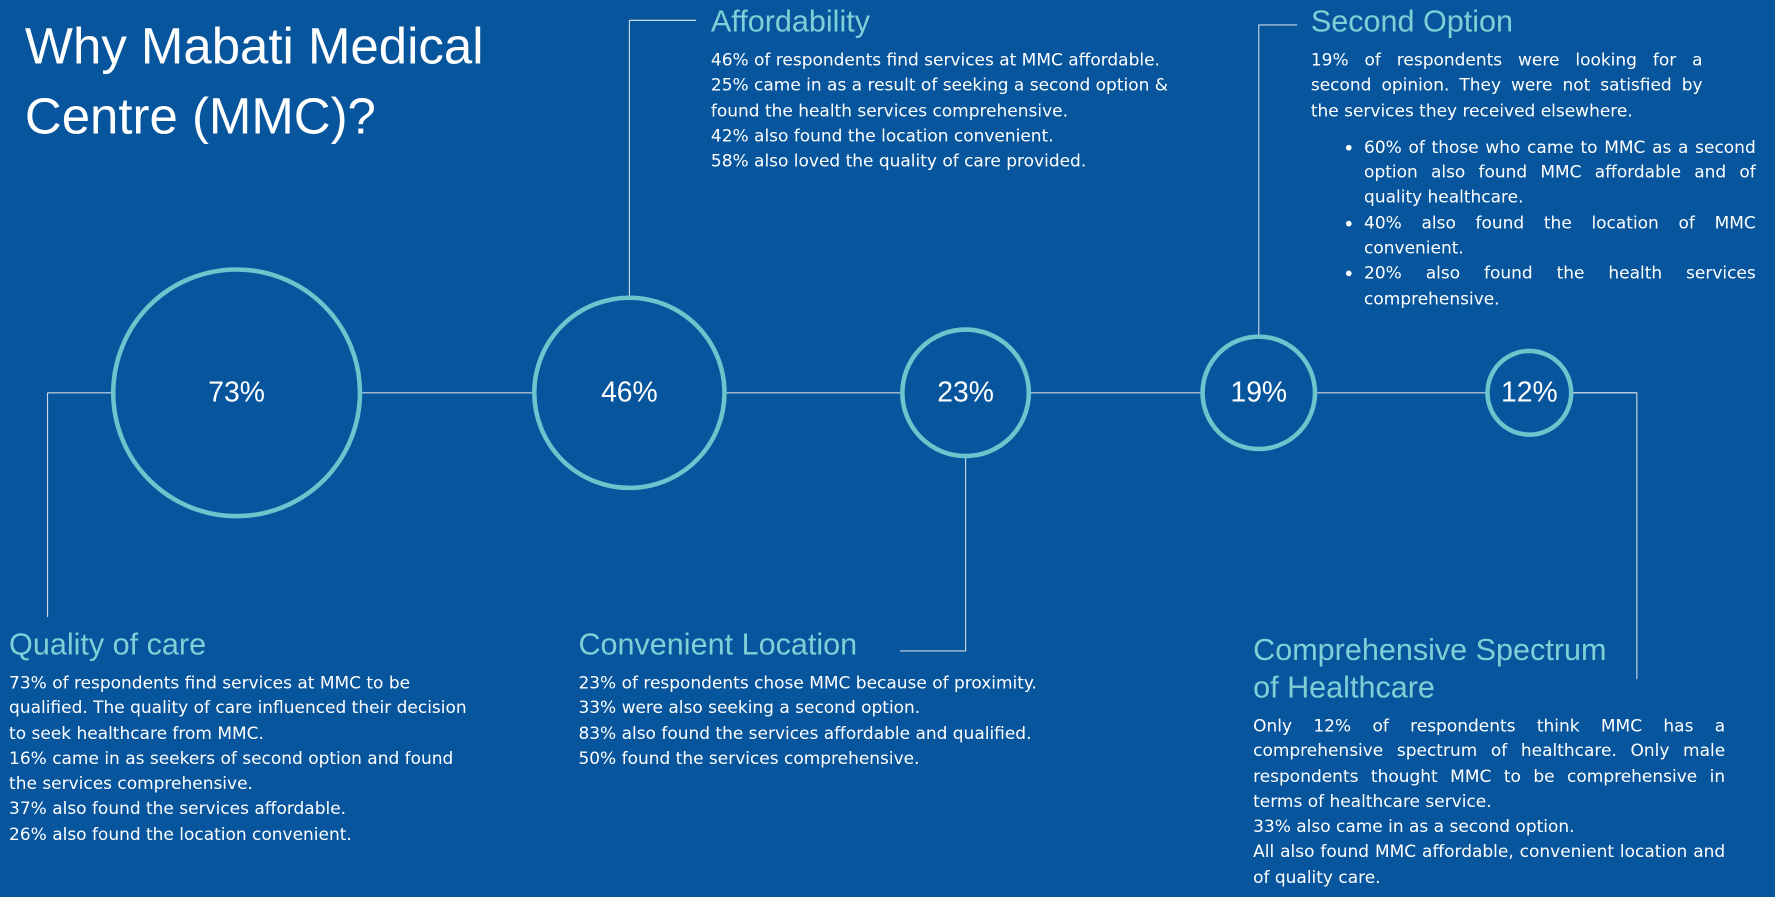 The image size is (1775, 897). Describe the element at coordinates (254, 80) in the screenshot. I see `title: Why Mabati Medical Centre (MMC)?` at that location.